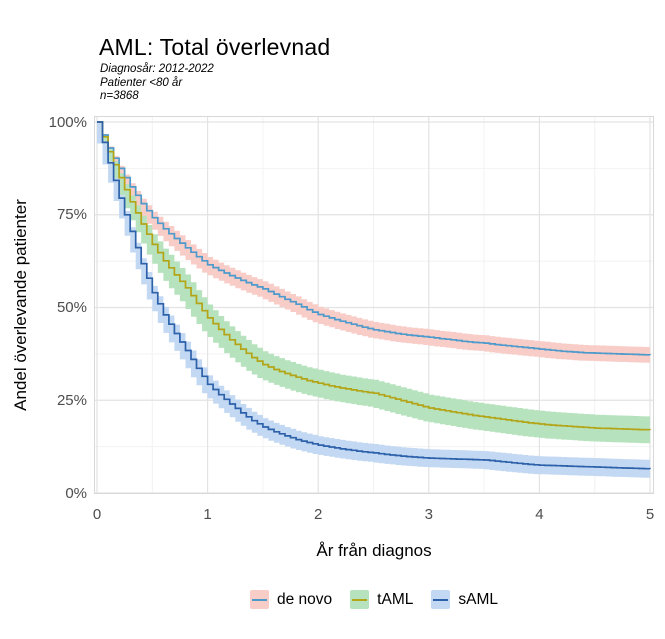 The width and height of the screenshot is (665, 639). What do you see at coordinates (207, 514) in the screenshot?
I see `x-tick-label-1: 1` at bounding box center [207, 514].